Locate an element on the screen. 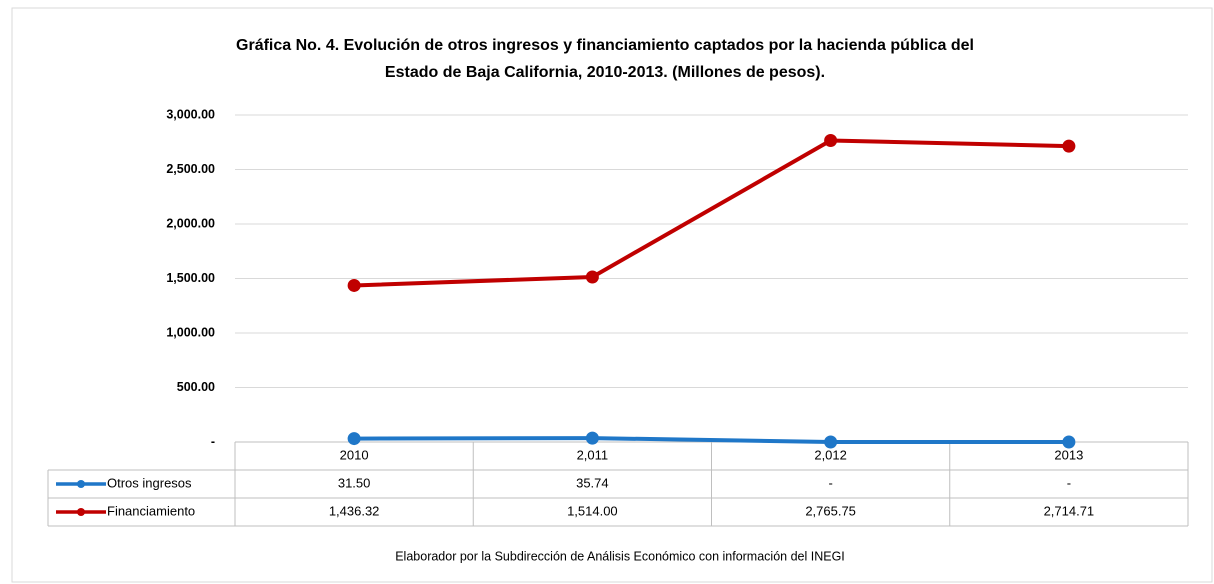 The height and width of the screenshot is (584, 1214). legend-label: Financiamiento is located at coordinates (151, 510).